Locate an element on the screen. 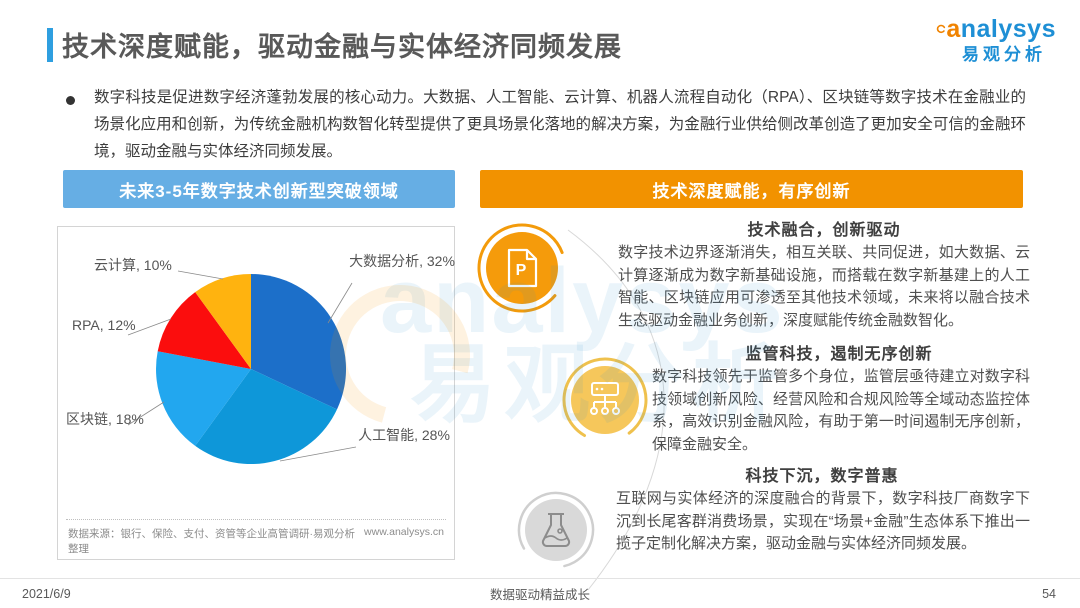 This screenshot has width=1080, height=608. right-section-header: 技术深度赋能，有序创新 is located at coordinates (751, 189).